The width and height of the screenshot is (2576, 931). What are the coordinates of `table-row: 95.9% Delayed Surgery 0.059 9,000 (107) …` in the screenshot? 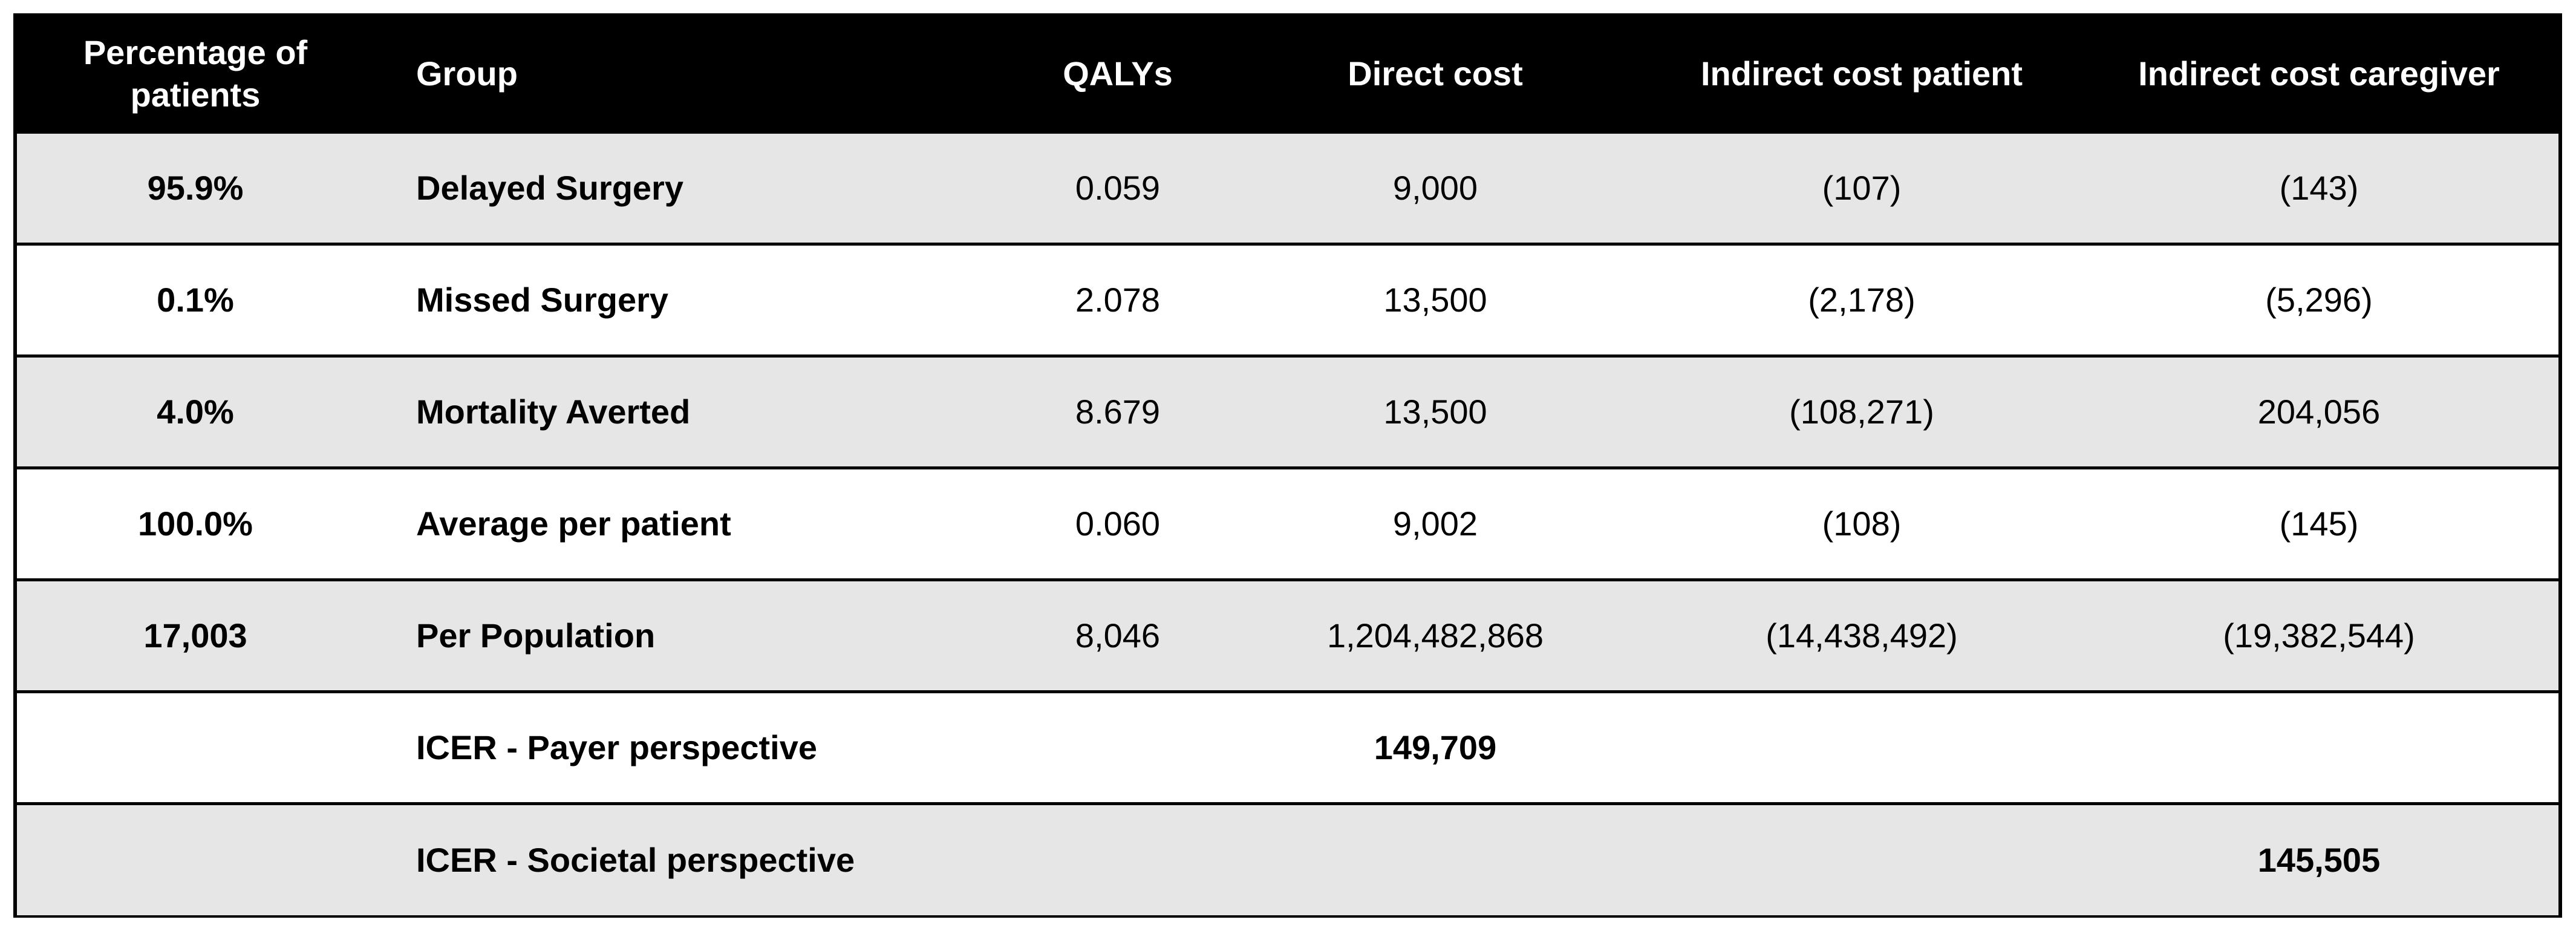 It's located at (1287, 188).